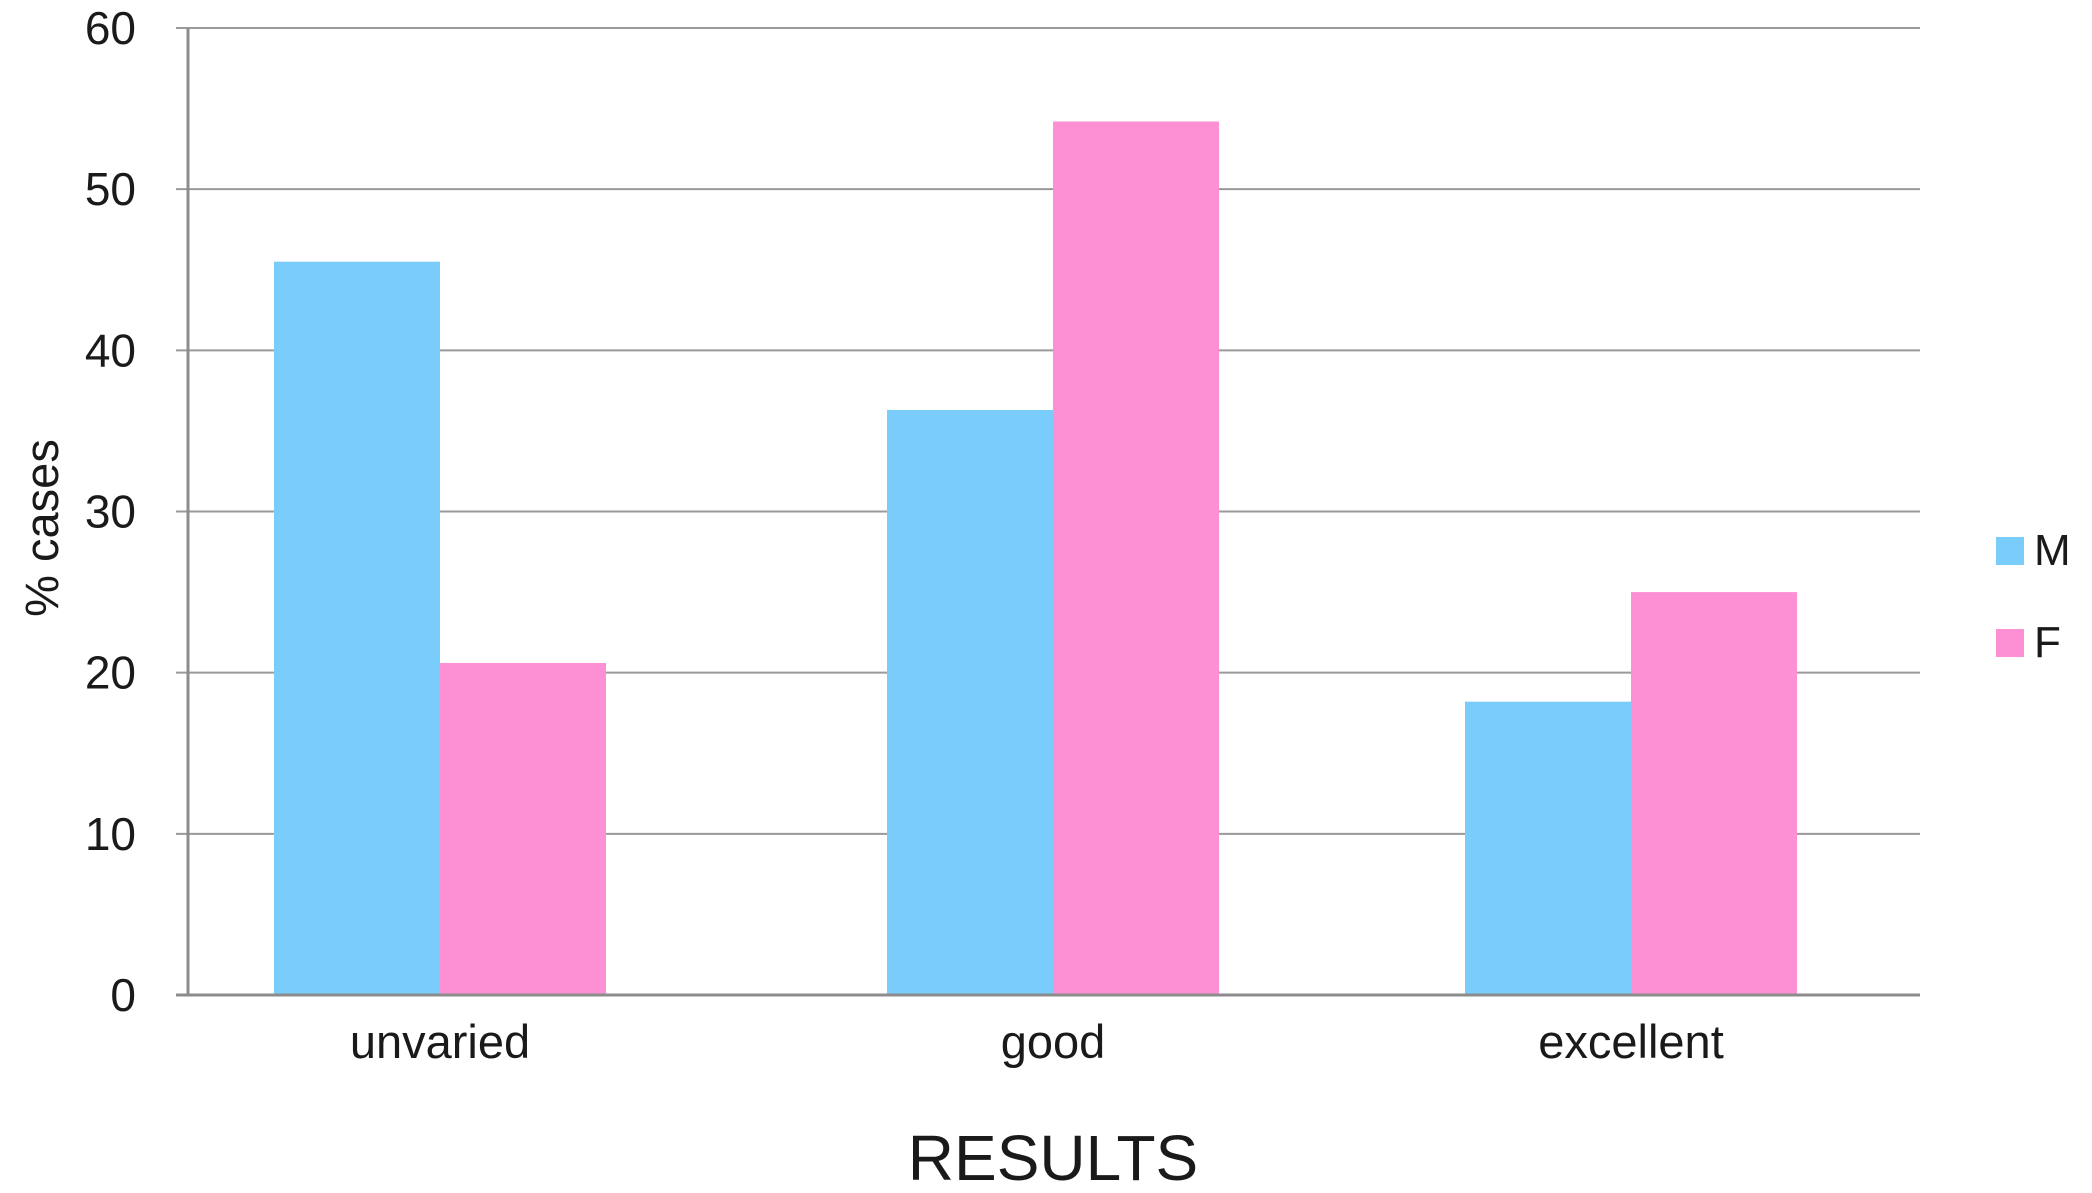 The height and width of the screenshot is (1193, 2092). What do you see at coordinates (2010, 643) in the screenshot?
I see `legend-swatch-f` at bounding box center [2010, 643].